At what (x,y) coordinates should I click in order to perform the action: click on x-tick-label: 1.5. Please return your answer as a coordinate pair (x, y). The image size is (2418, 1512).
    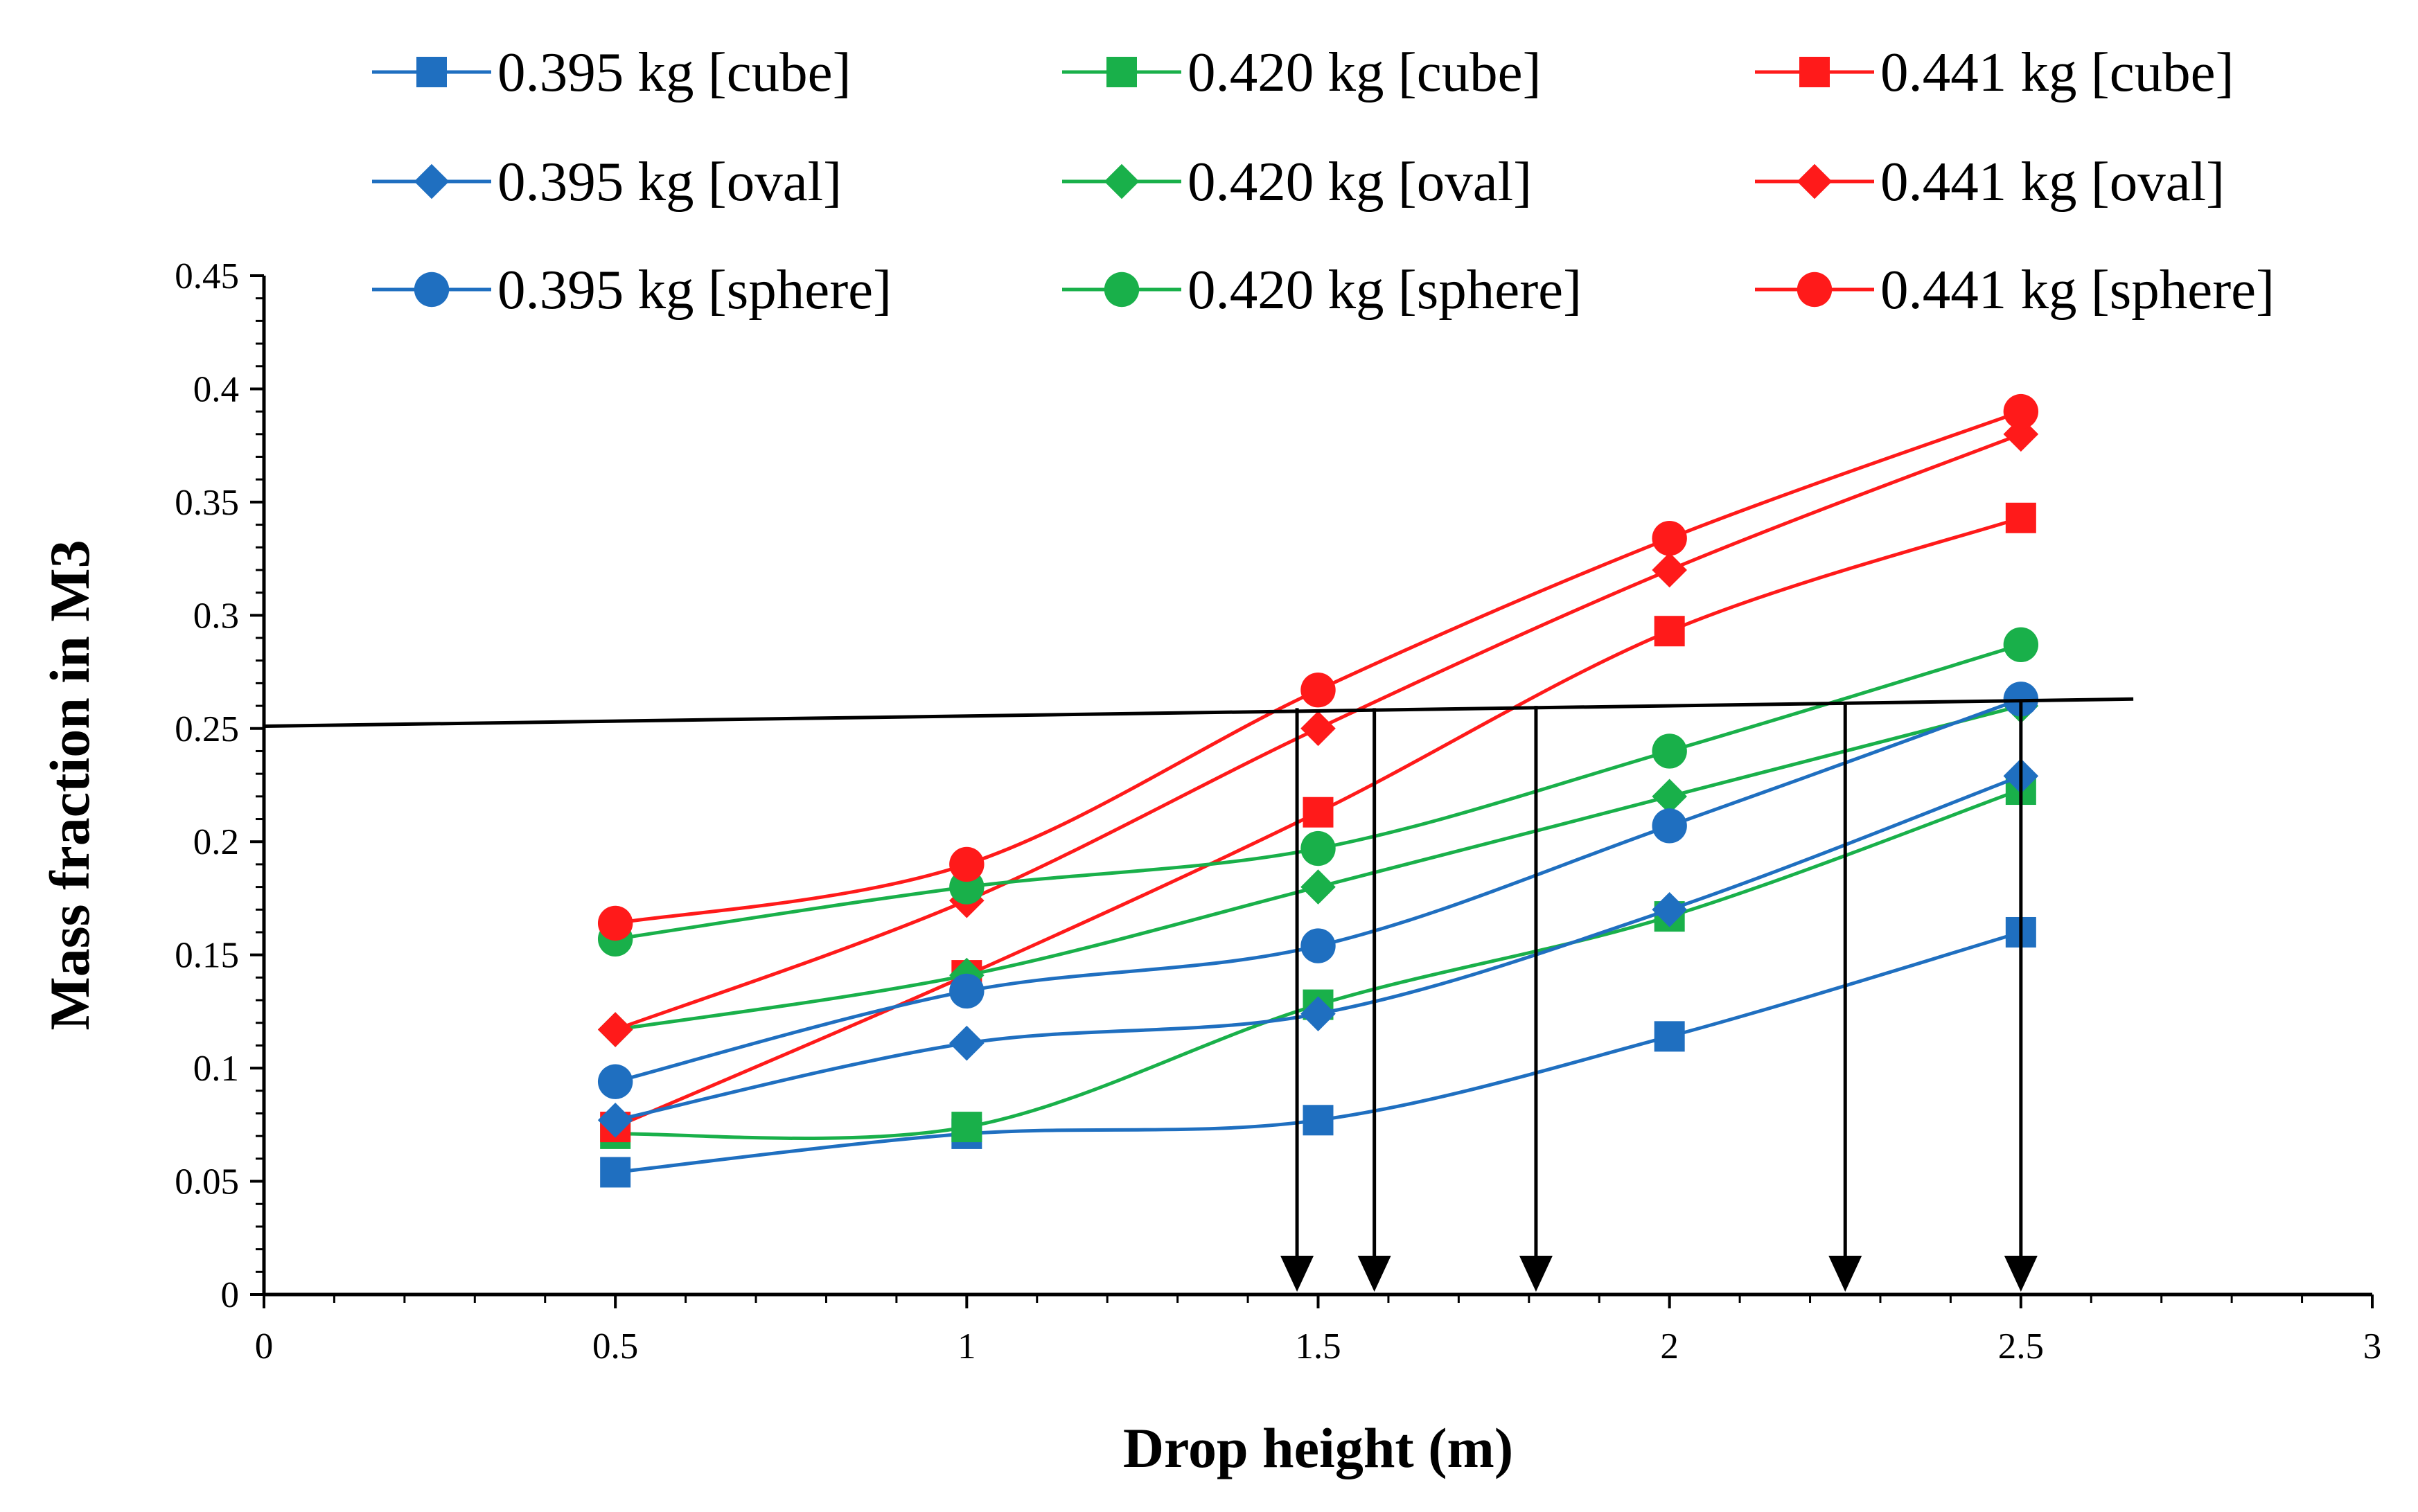
    Looking at the image, I should click on (1318, 1347).